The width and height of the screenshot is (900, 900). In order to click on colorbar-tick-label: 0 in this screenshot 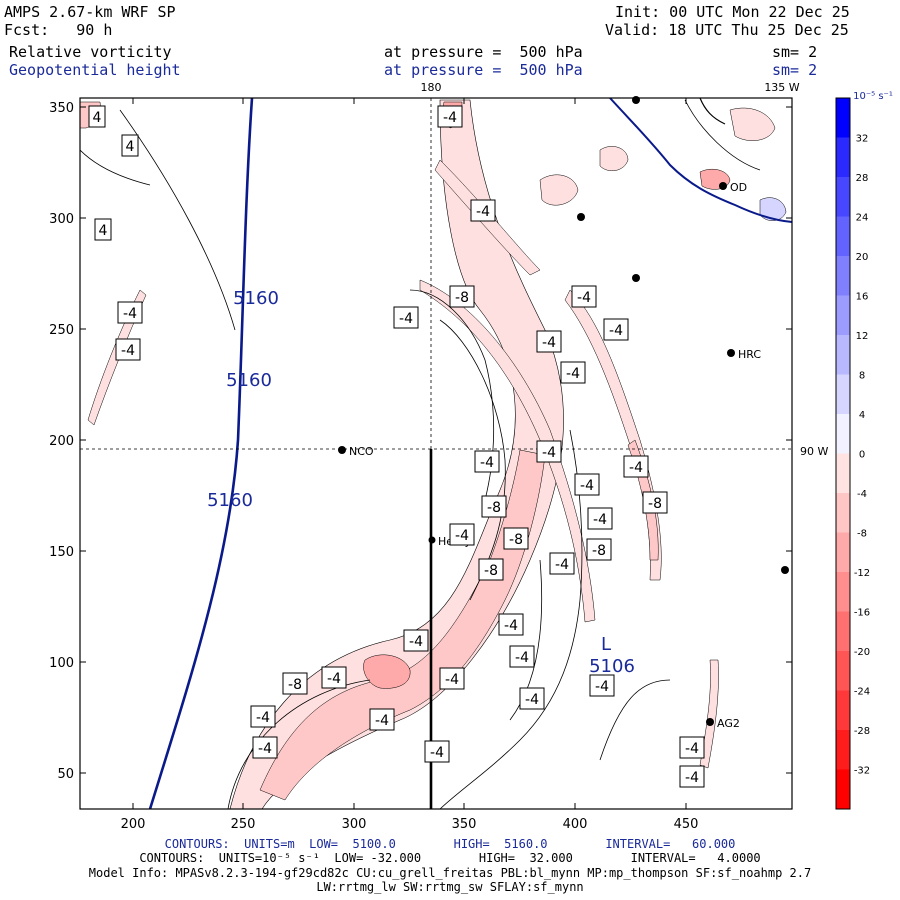, I will do `click(862, 455)`.